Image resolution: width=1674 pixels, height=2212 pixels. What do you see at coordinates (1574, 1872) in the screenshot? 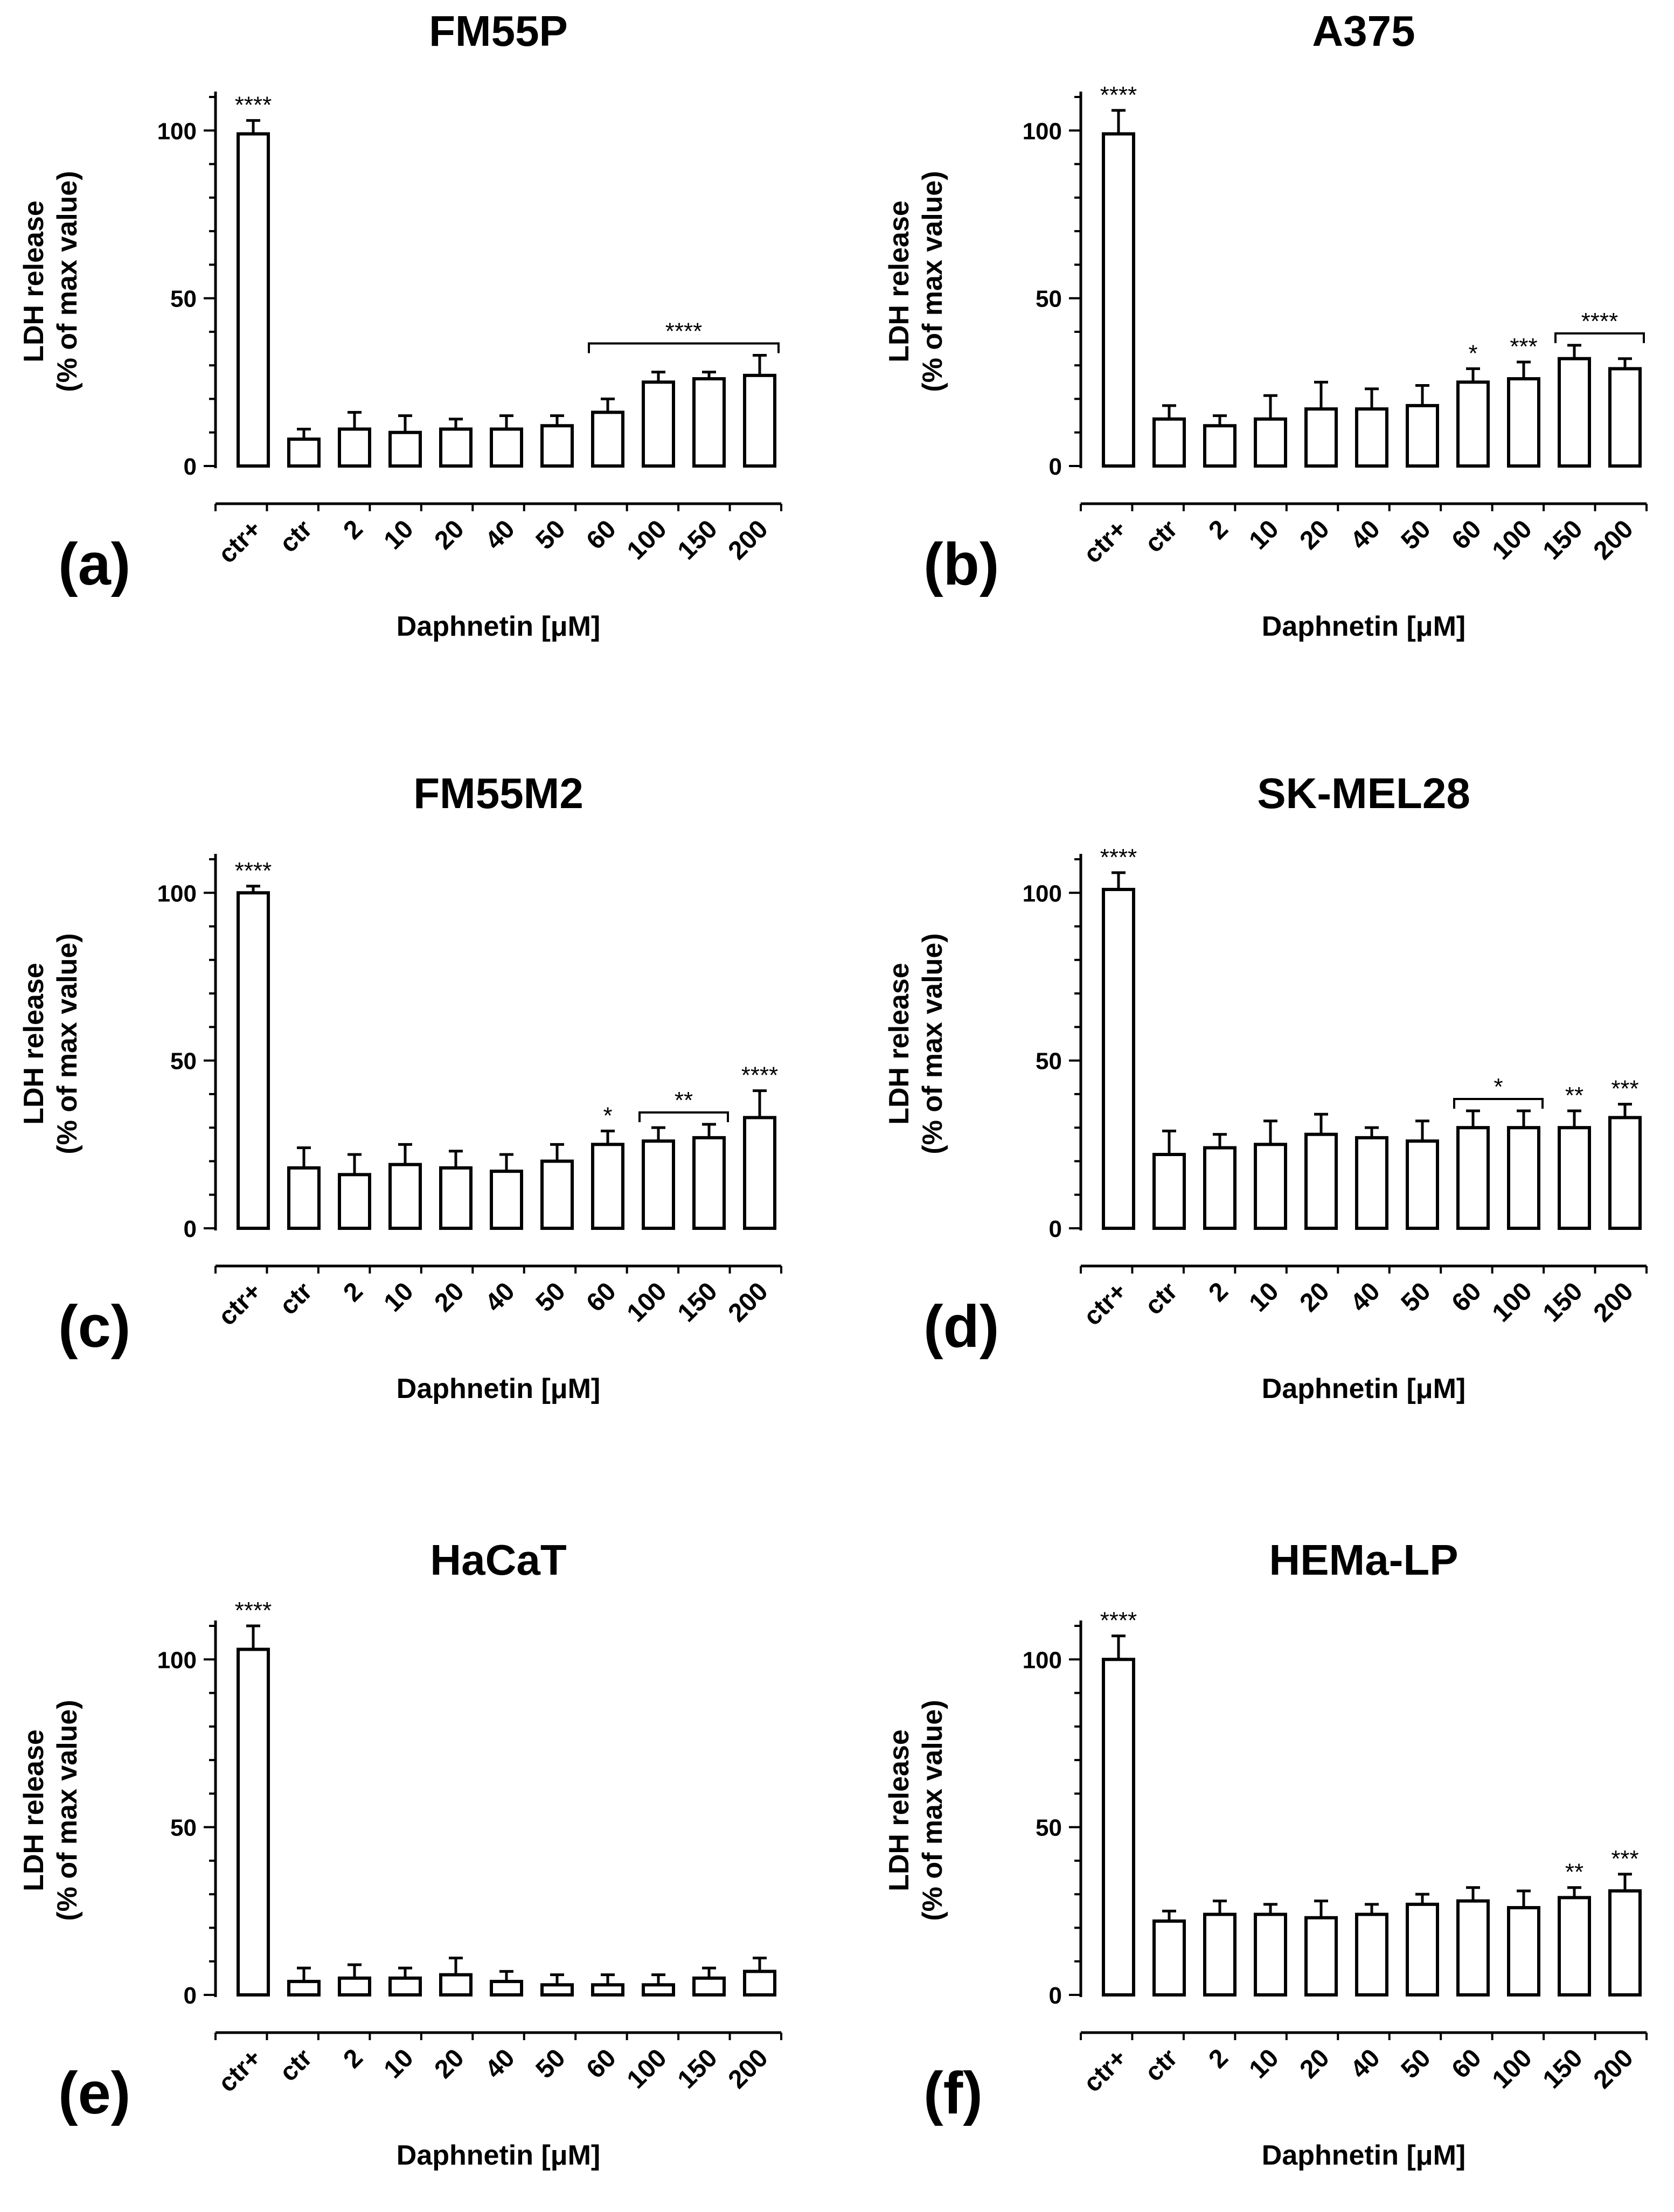
I see `significance-marker: **` at bounding box center [1574, 1872].